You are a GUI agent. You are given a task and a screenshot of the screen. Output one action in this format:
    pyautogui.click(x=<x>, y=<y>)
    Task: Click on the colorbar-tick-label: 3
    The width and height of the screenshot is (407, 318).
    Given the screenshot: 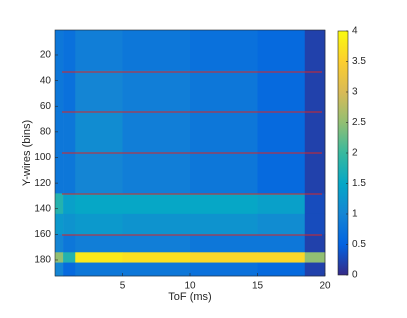 What is the action you would take?
    pyautogui.click(x=355, y=92)
    